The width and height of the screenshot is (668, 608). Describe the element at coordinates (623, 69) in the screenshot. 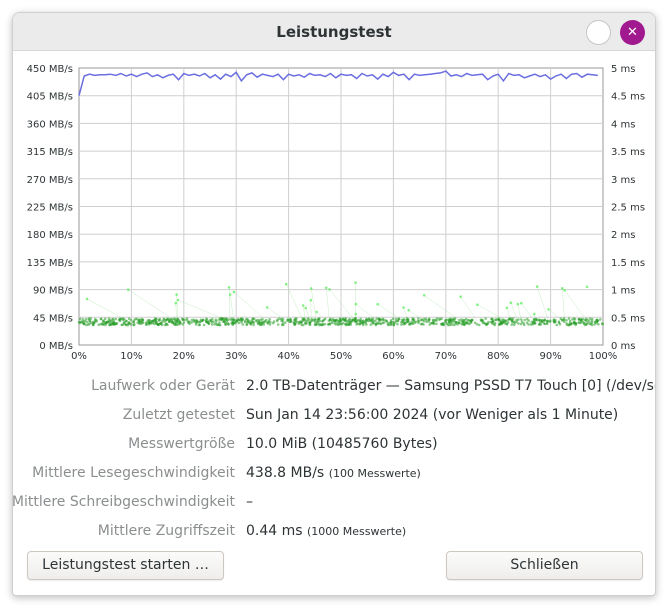

I see `y-tick-label-right: 5 ms` at that location.